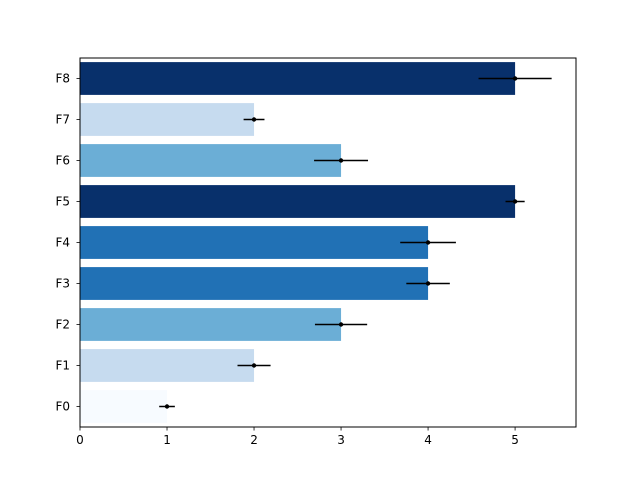 The height and width of the screenshot is (480, 640). What do you see at coordinates (167, 440) in the screenshot?
I see `x-tick-label-1: 1` at bounding box center [167, 440].